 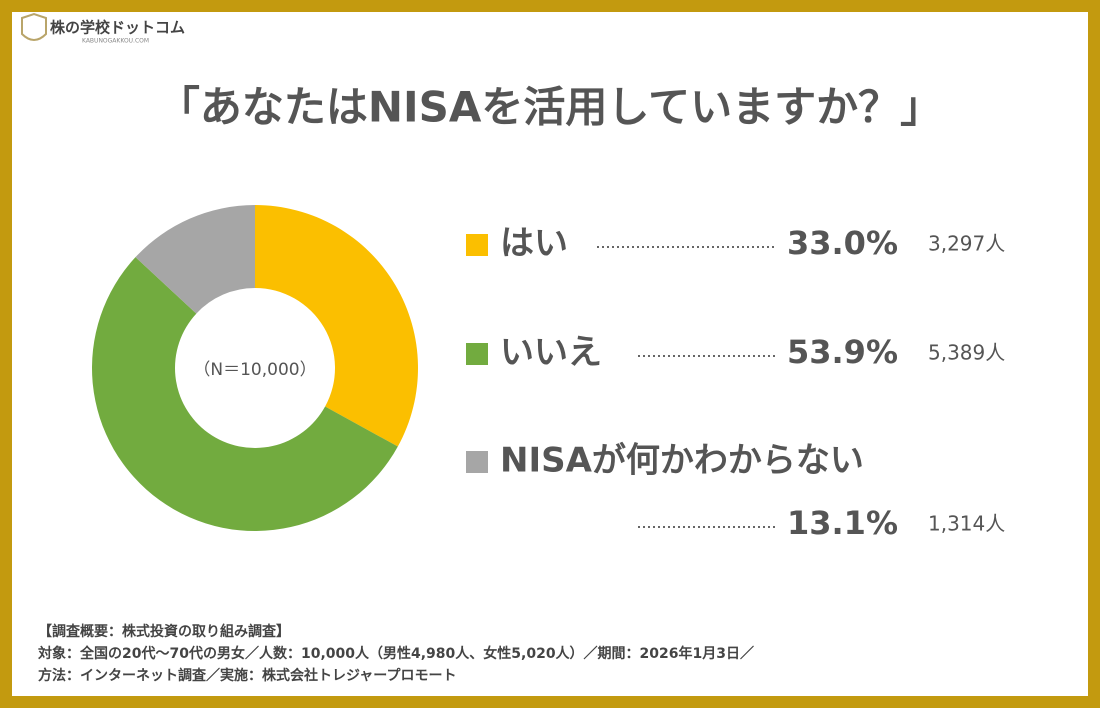 What do you see at coordinates (966, 244) in the screenshot?
I see `count-label: 3,297人` at bounding box center [966, 244].